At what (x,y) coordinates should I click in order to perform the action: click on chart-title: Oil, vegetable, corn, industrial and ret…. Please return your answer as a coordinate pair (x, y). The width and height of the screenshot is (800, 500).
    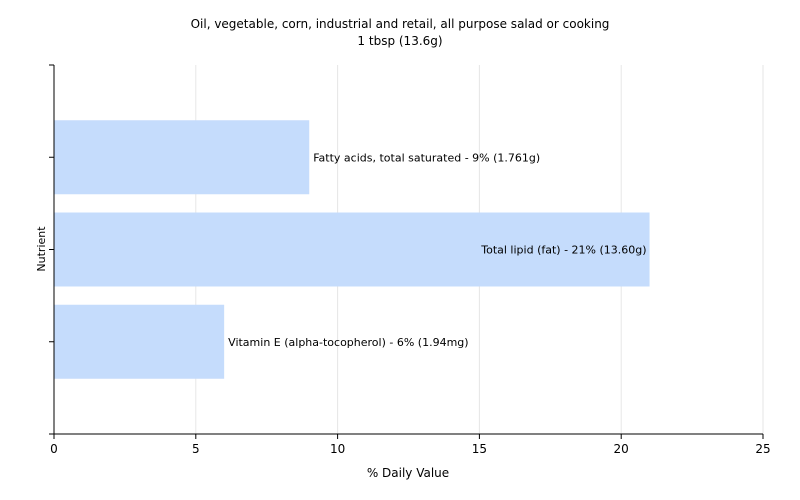
    Looking at the image, I should click on (400, 24).